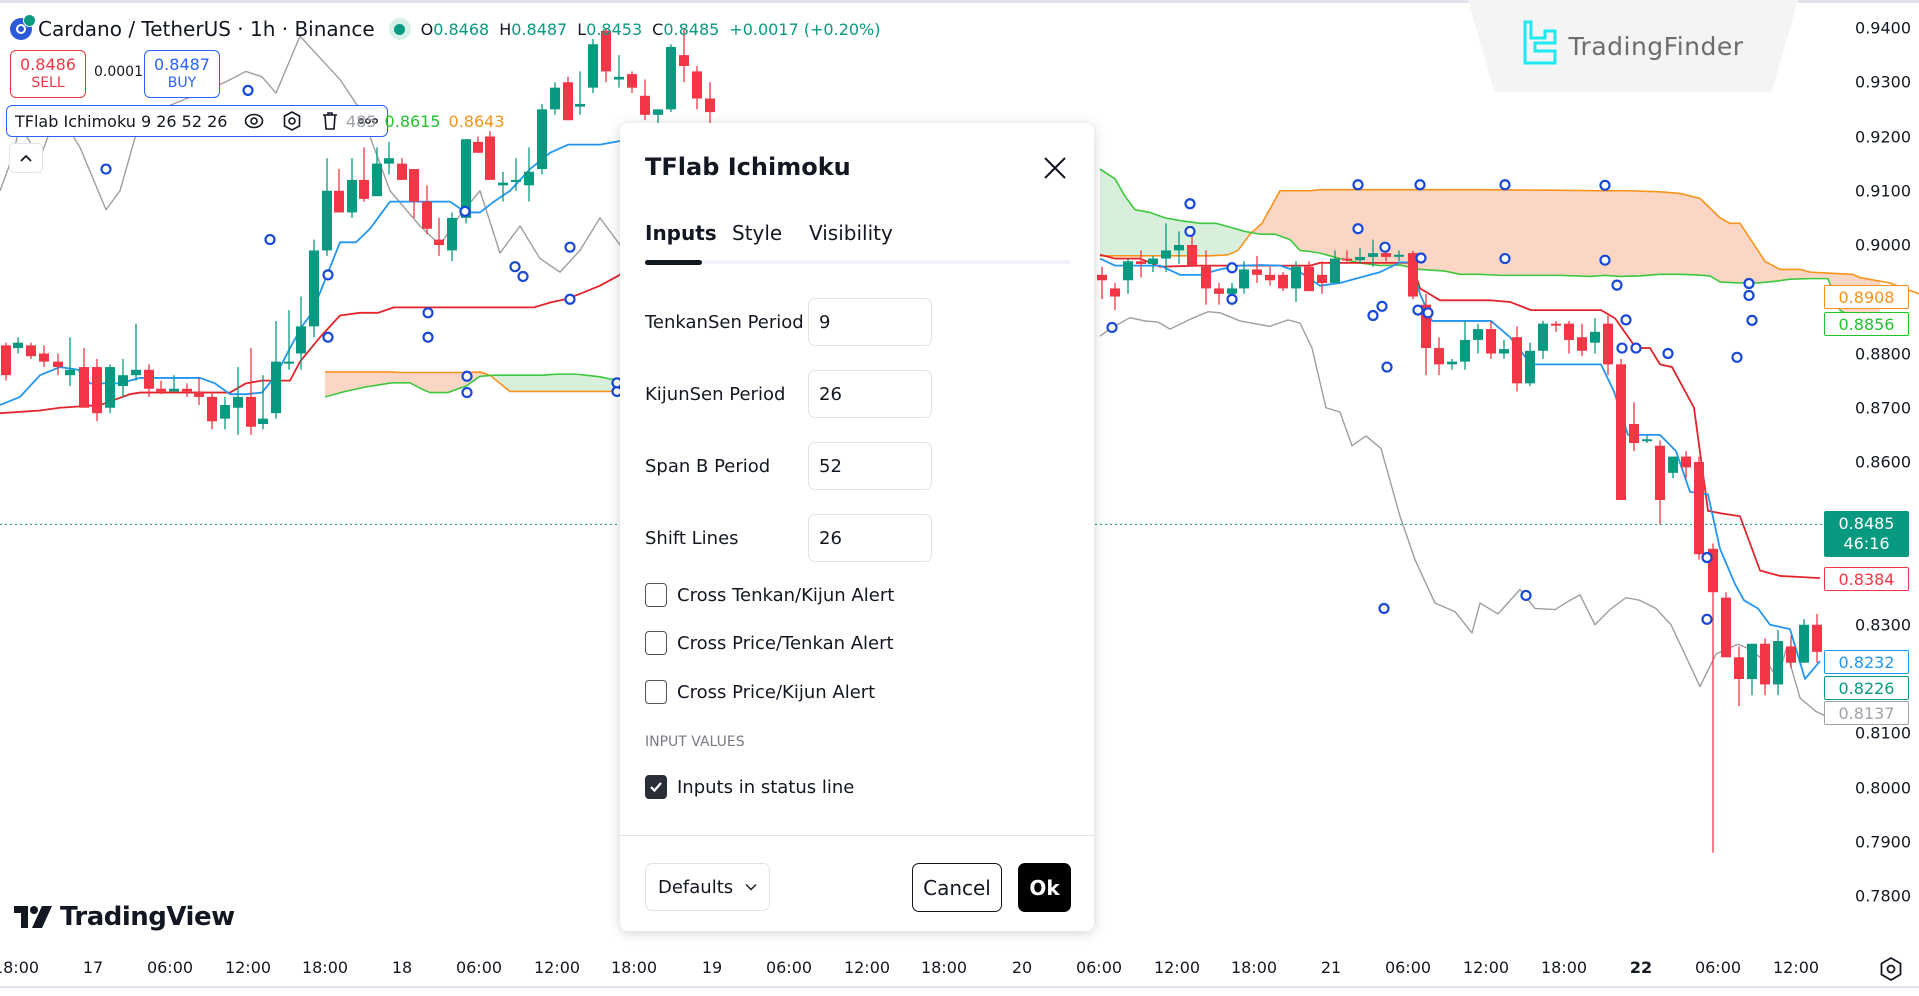 This screenshot has height=996, width=1919. I want to click on price-tick: 0.8100, so click(1883, 733).